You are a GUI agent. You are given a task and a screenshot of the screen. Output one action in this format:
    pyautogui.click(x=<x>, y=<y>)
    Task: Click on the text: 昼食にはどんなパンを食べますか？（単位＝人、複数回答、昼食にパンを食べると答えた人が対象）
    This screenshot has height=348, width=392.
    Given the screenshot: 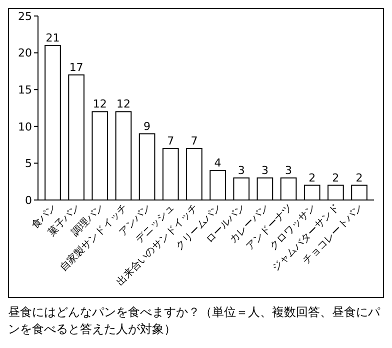 What is the action you would take?
    pyautogui.click(x=195, y=321)
    